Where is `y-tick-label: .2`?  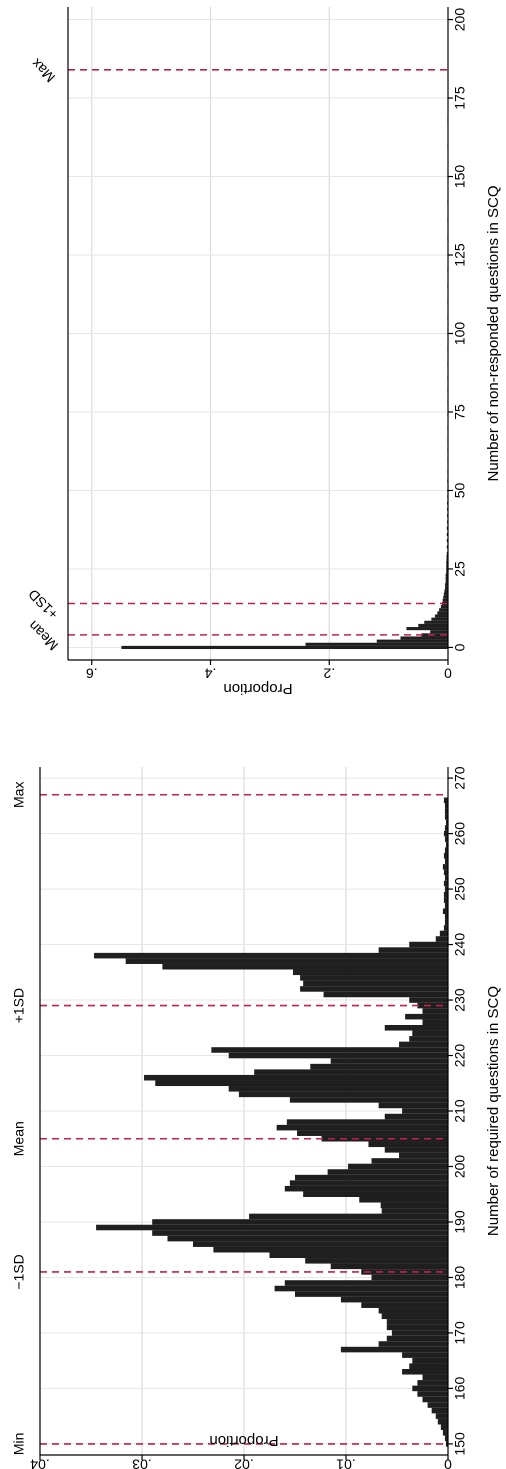
y-tick-label: .2 is located at coordinates (329, 673).